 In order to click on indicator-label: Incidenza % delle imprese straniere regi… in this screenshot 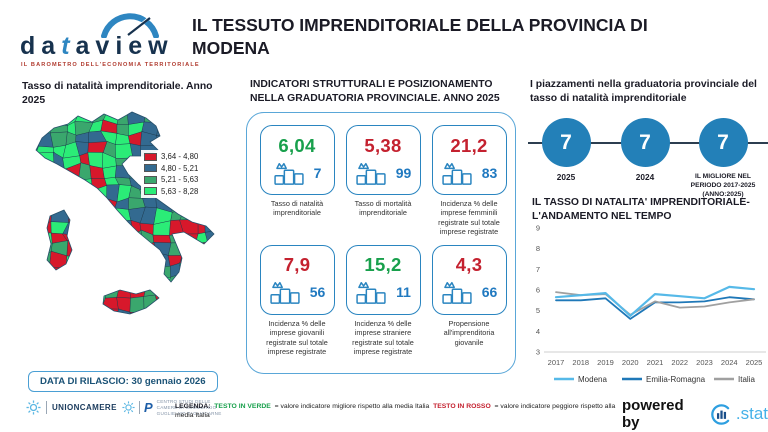, I will do `click(383, 337)`.